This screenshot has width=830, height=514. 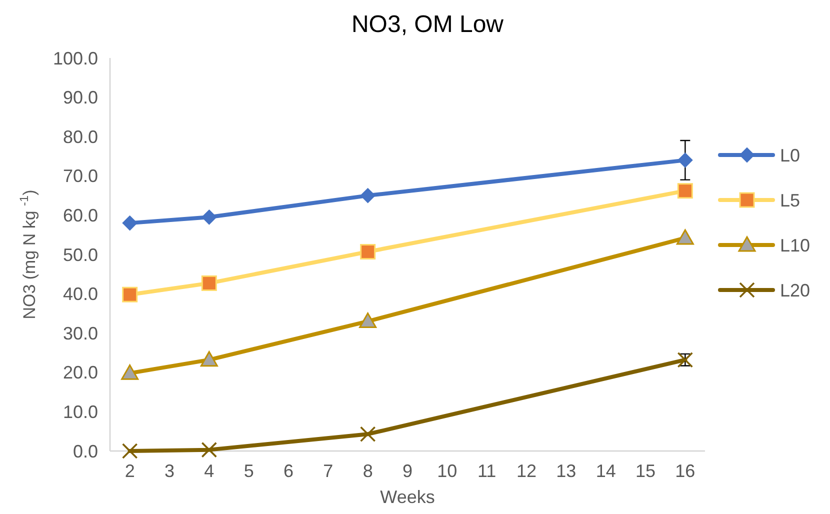 What do you see at coordinates (328, 471) in the screenshot?
I see `x-tick-label: 7` at bounding box center [328, 471].